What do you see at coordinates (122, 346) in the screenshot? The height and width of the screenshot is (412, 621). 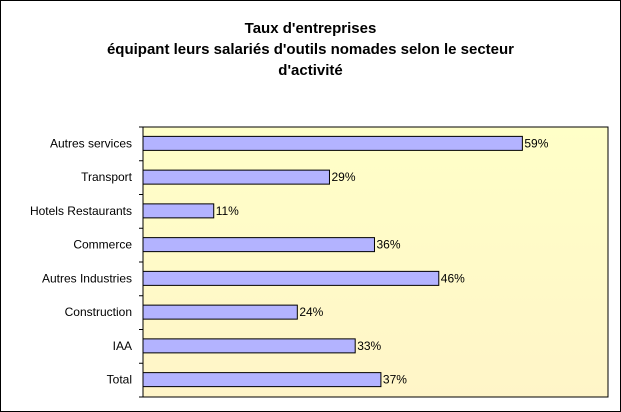 I see `category-label: IAA` at bounding box center [122, 346].